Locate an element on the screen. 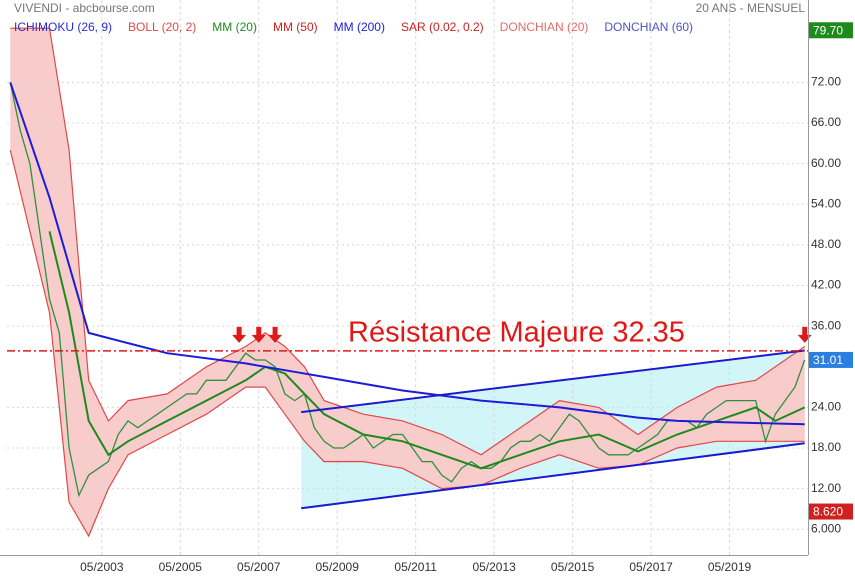  legend-item: SAR (0.02, 0.2) is located at coordinates (442, 27).